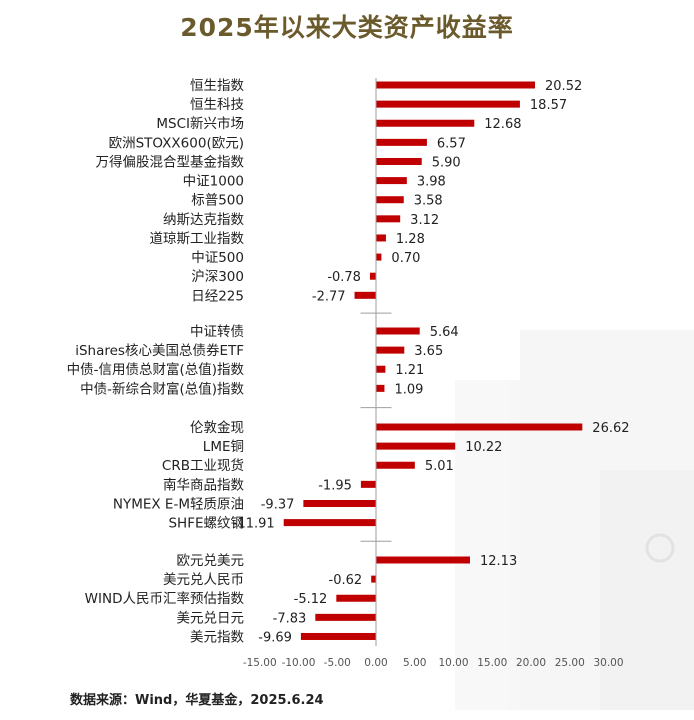 The height and width of the screenshot is (720, 694). What do you see at coordinates (165, 598) in the screenshot?
I see `category-label: WIND人民币汇率预估指数` at bounding box center [165, 598].